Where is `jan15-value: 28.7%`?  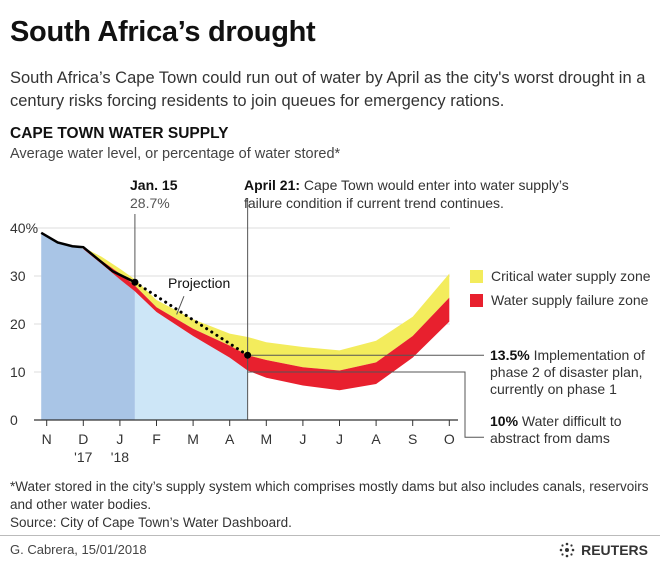
jan15-value: 28.7% is located at coordinates (150, 203).